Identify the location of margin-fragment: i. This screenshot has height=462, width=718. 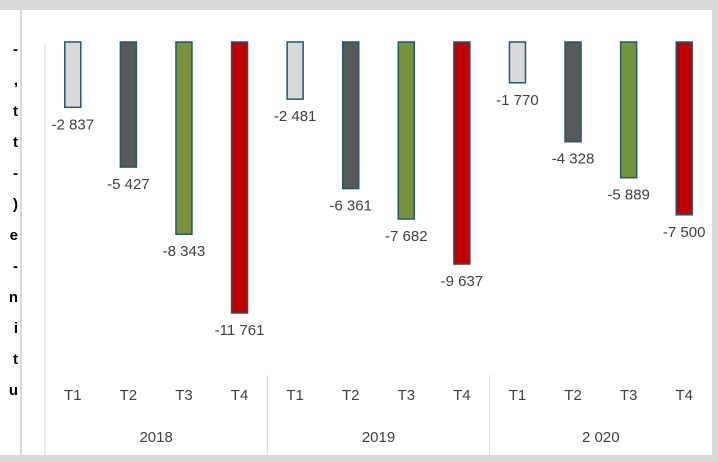
(16, 328).